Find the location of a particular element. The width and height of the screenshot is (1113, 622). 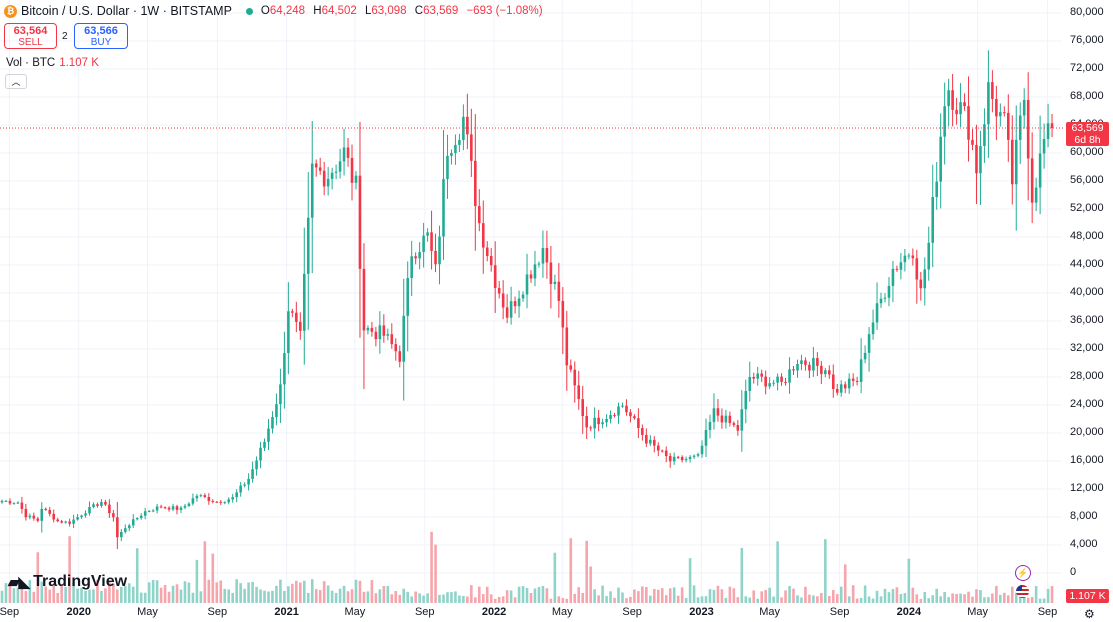

ohlc-change: −693 (−1.08%) is located at coordinates (504, 11).